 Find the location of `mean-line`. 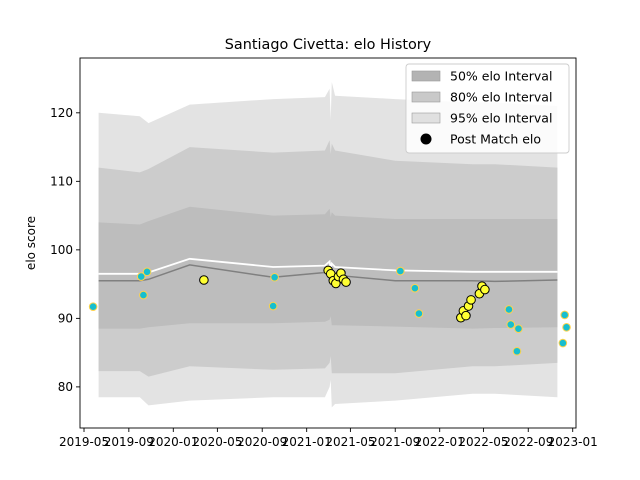

mean-line is located at coordinates (328, 266).